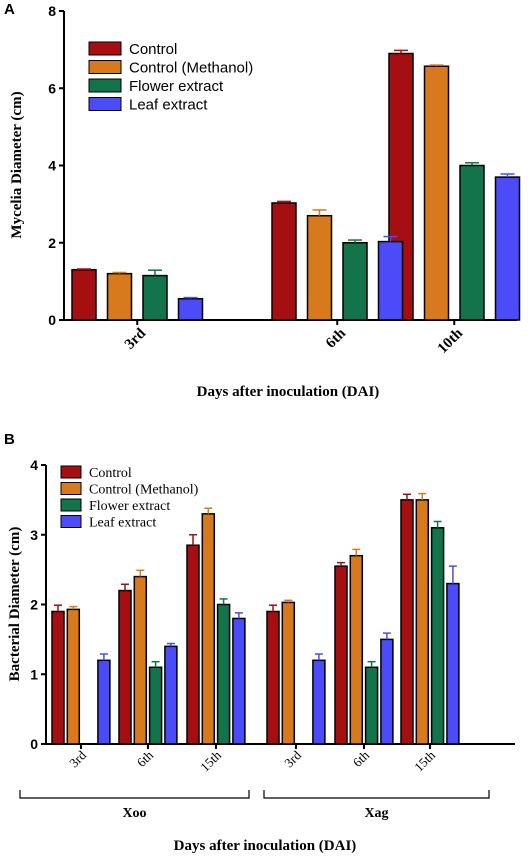  I want to click on panel-b-y-tick-label: 1, so click(34, 674).